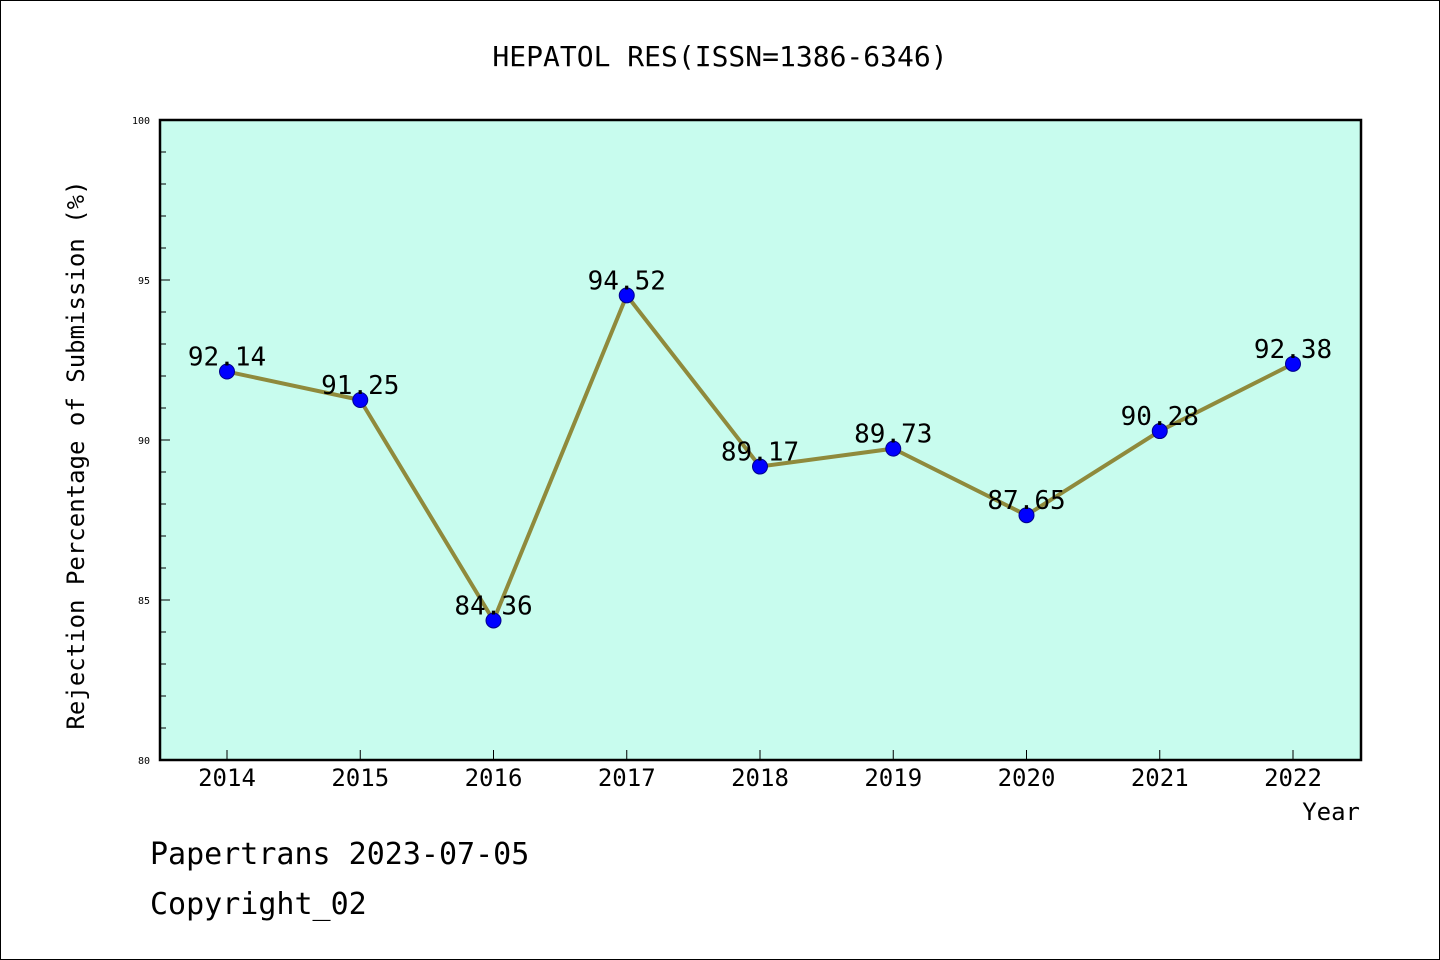 Image resolution: width=1440 pixels, height=960 pixels. I want to click on x-tick-label: 2015, so click(360, 778).